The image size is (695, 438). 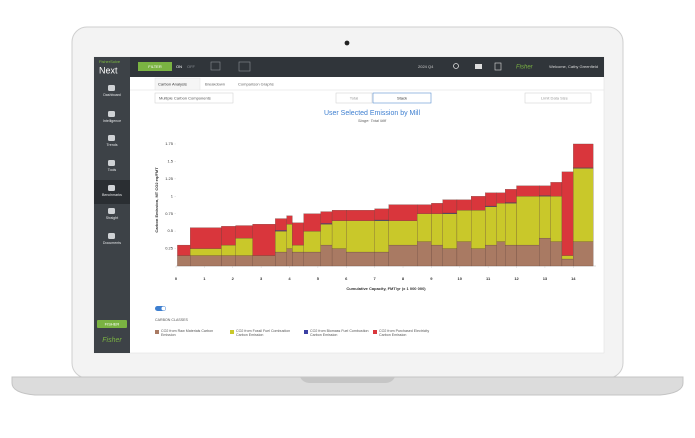 I want to click on search-icon, so click(x=456, y=66).